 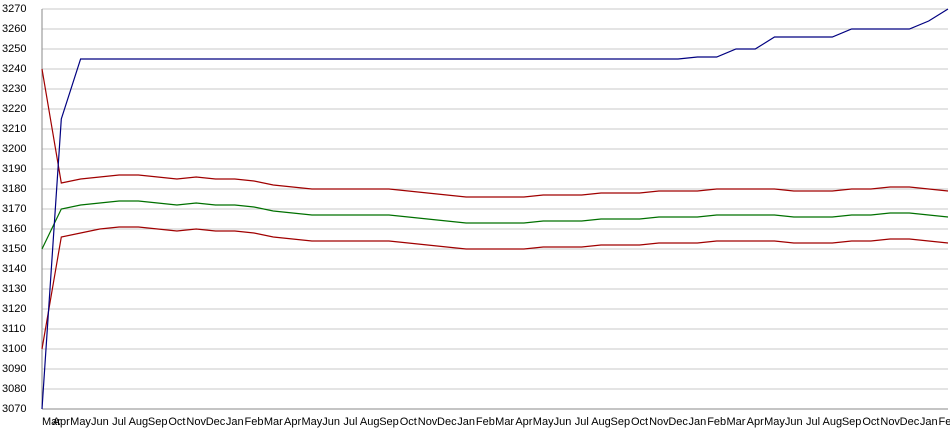 I want to click on series-line, so click(x=495, y=225).